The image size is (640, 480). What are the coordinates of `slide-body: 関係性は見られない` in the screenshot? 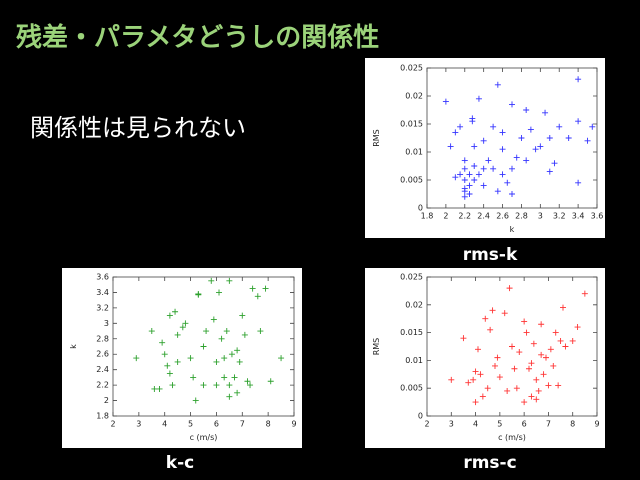 It's located at (138, 128).